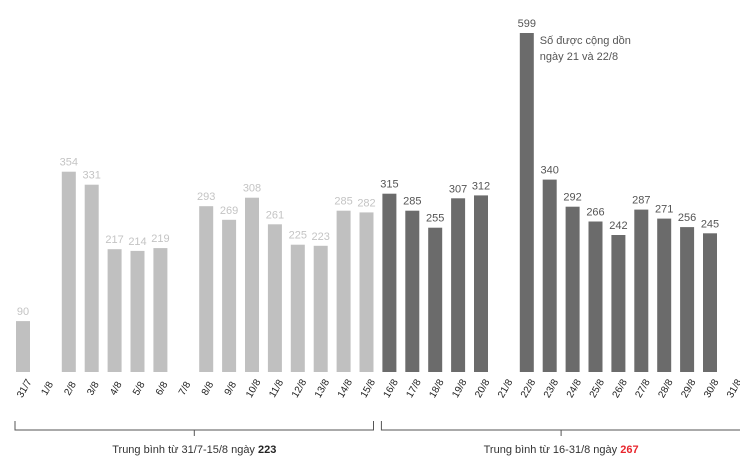 This screenshot has height=466, width=740. I want to click on value-label-12-8: 225, so click(298, 236).